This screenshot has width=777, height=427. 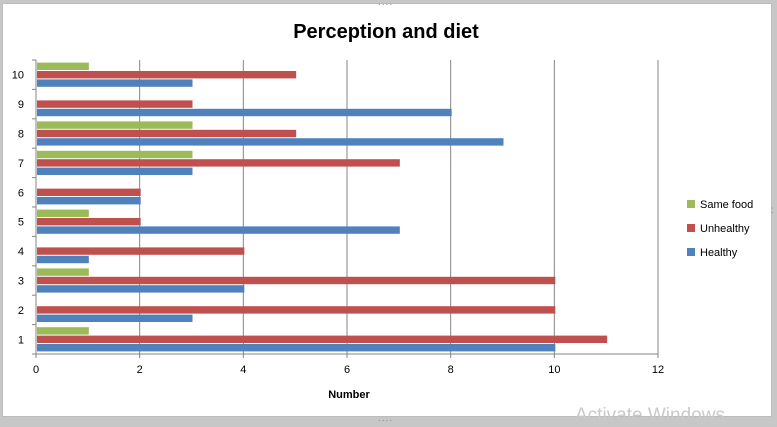 What do you see at coordinates (21, 340) in the screenshot?
I see `y-tick-label: 1` at bounding box center [21, 340].